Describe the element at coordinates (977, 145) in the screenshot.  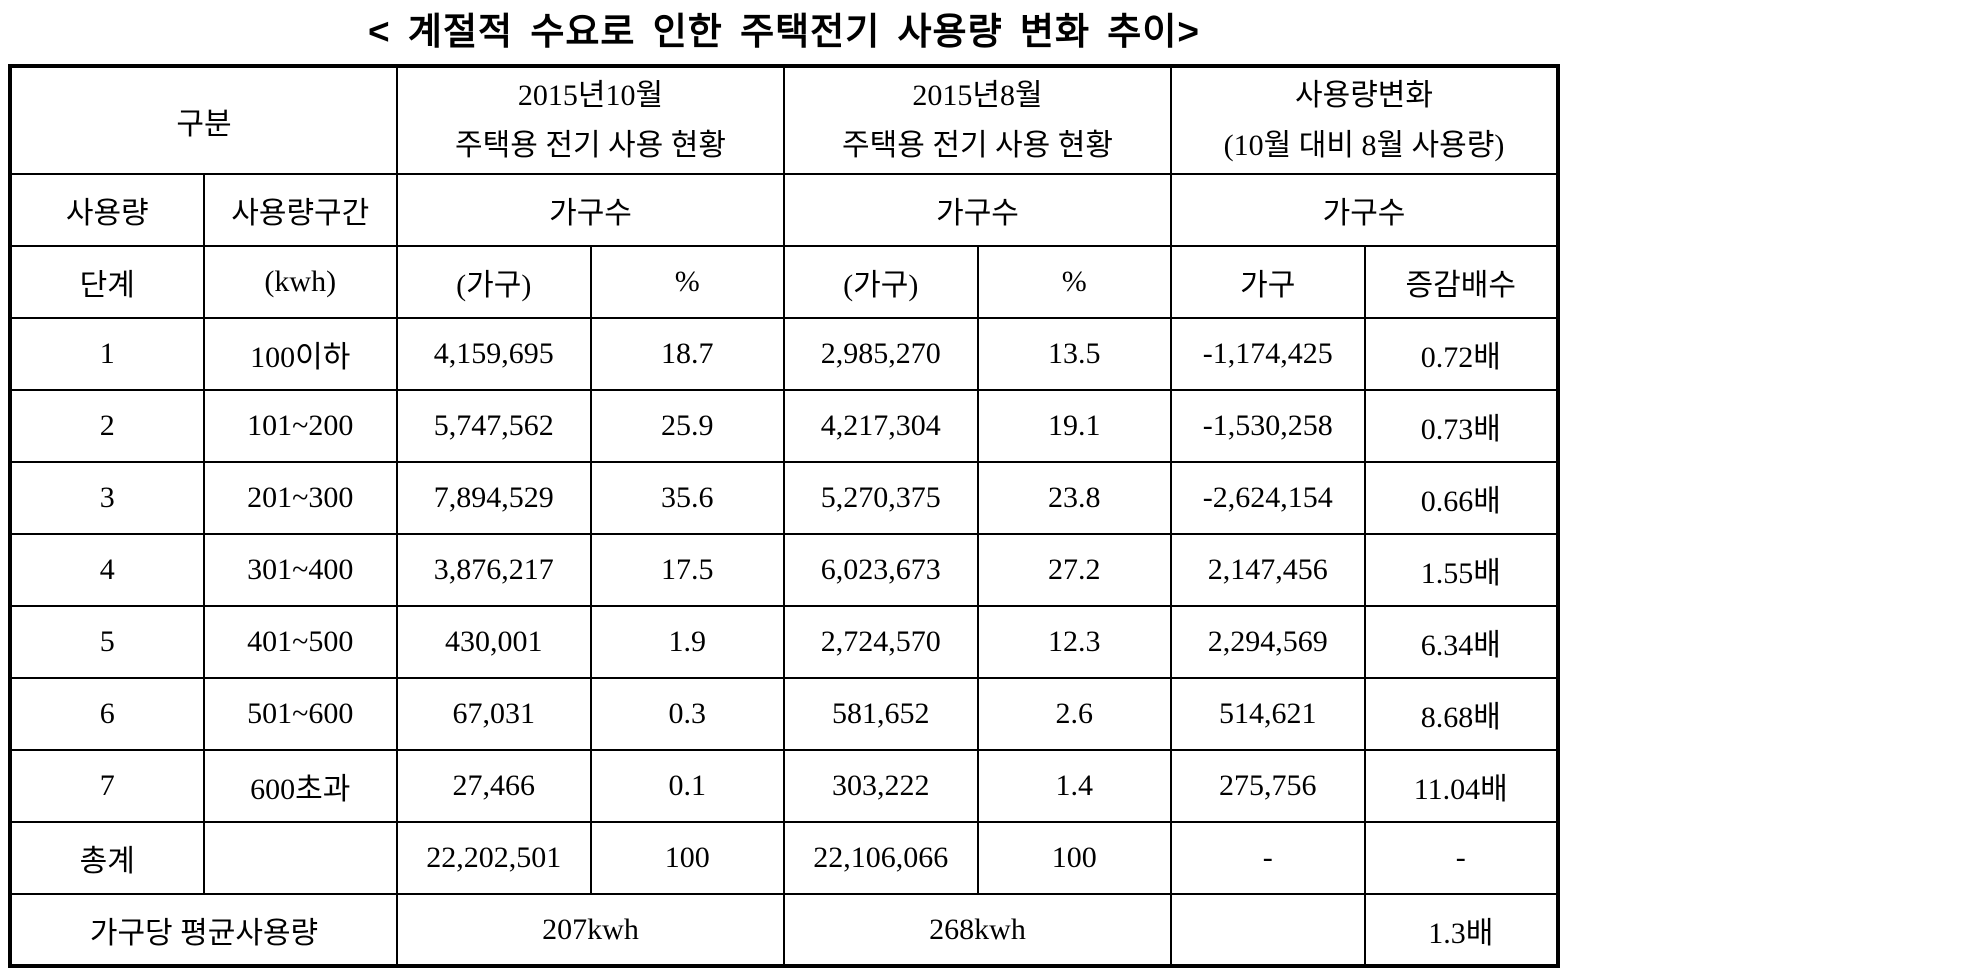
I see `header-august-line2: 주택용 전기 사용 현황` at that location.